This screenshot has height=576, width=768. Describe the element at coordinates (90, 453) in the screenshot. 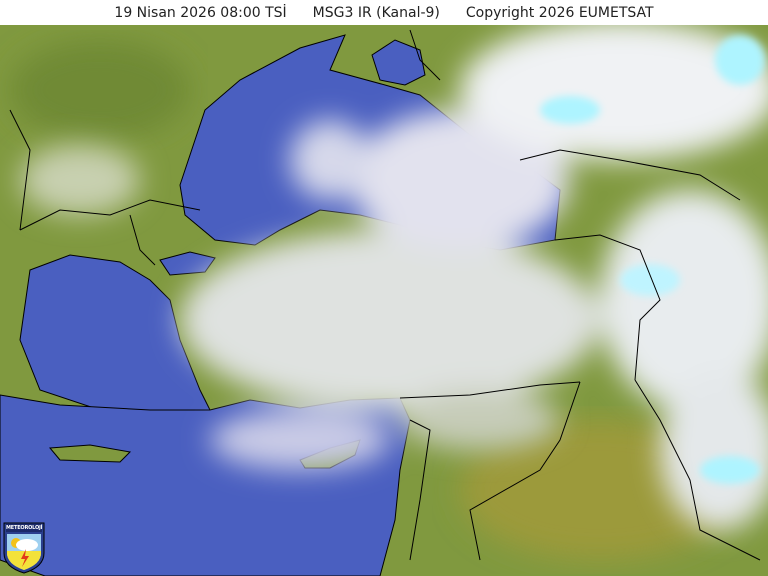

I see `crete` at that location.